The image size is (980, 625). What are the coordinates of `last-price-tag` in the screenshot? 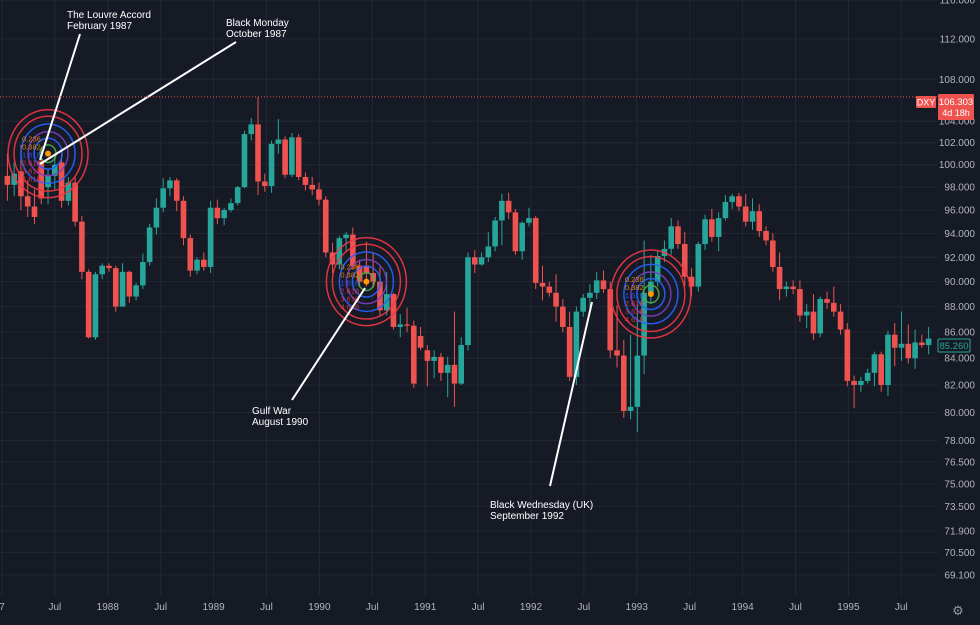 It's located at (956, 107).